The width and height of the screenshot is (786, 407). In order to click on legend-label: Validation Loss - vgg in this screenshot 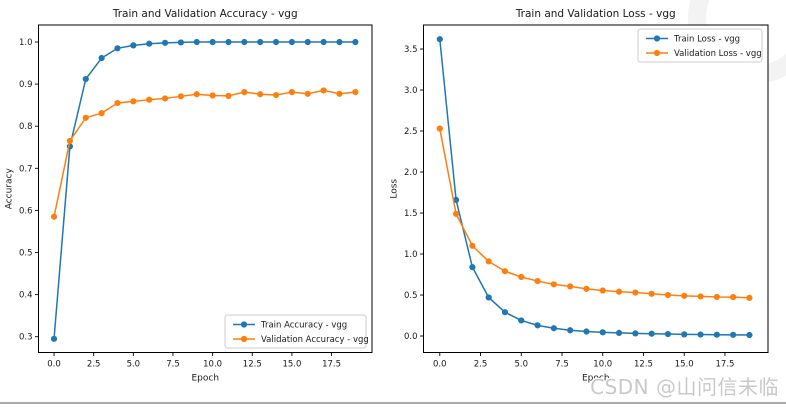, I will do `click(718, 54)`.